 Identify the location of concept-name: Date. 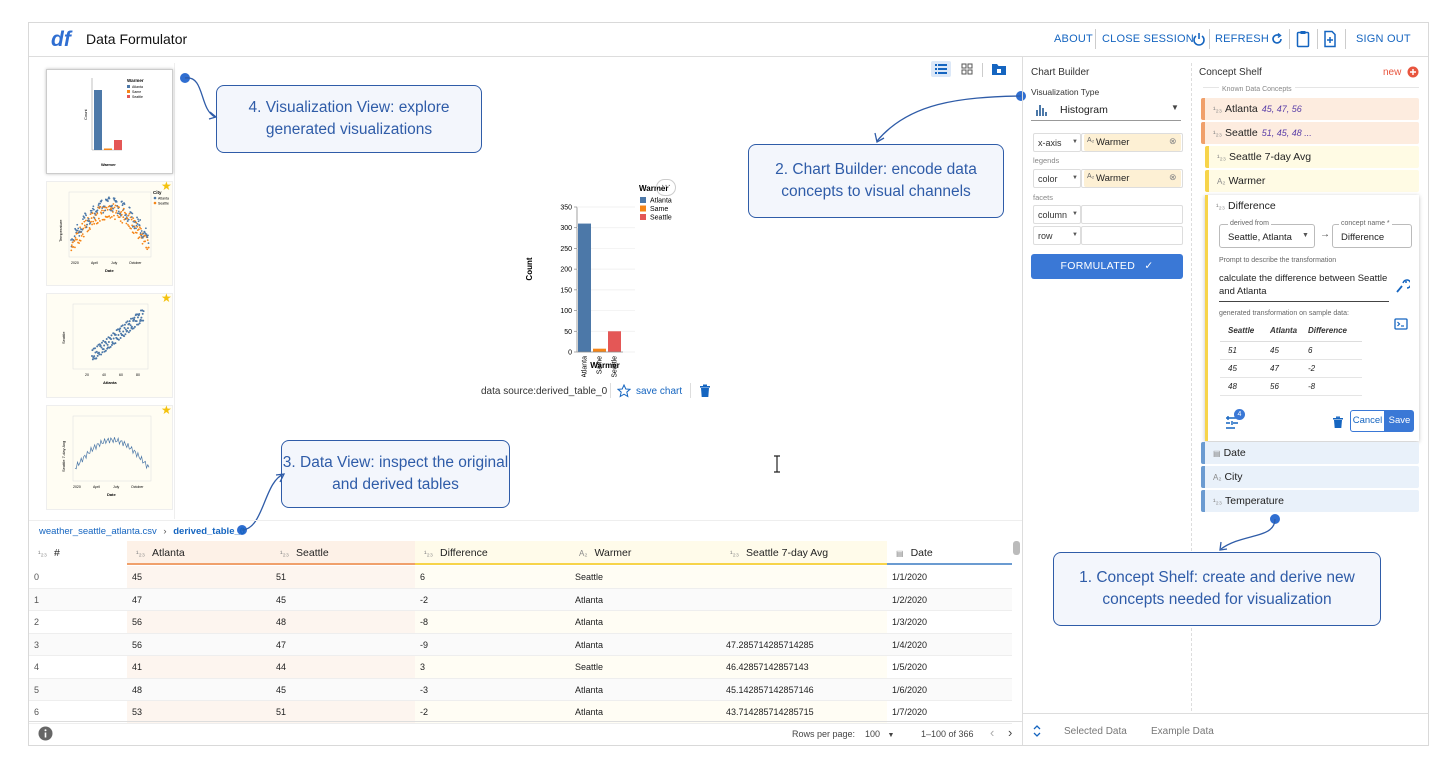
(1234, 453).